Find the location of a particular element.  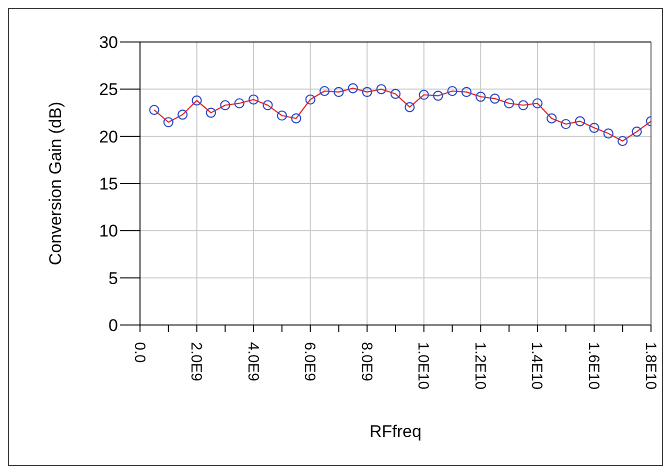

x-tick-label: 1.0E10 is located at coordinates (423, 366).